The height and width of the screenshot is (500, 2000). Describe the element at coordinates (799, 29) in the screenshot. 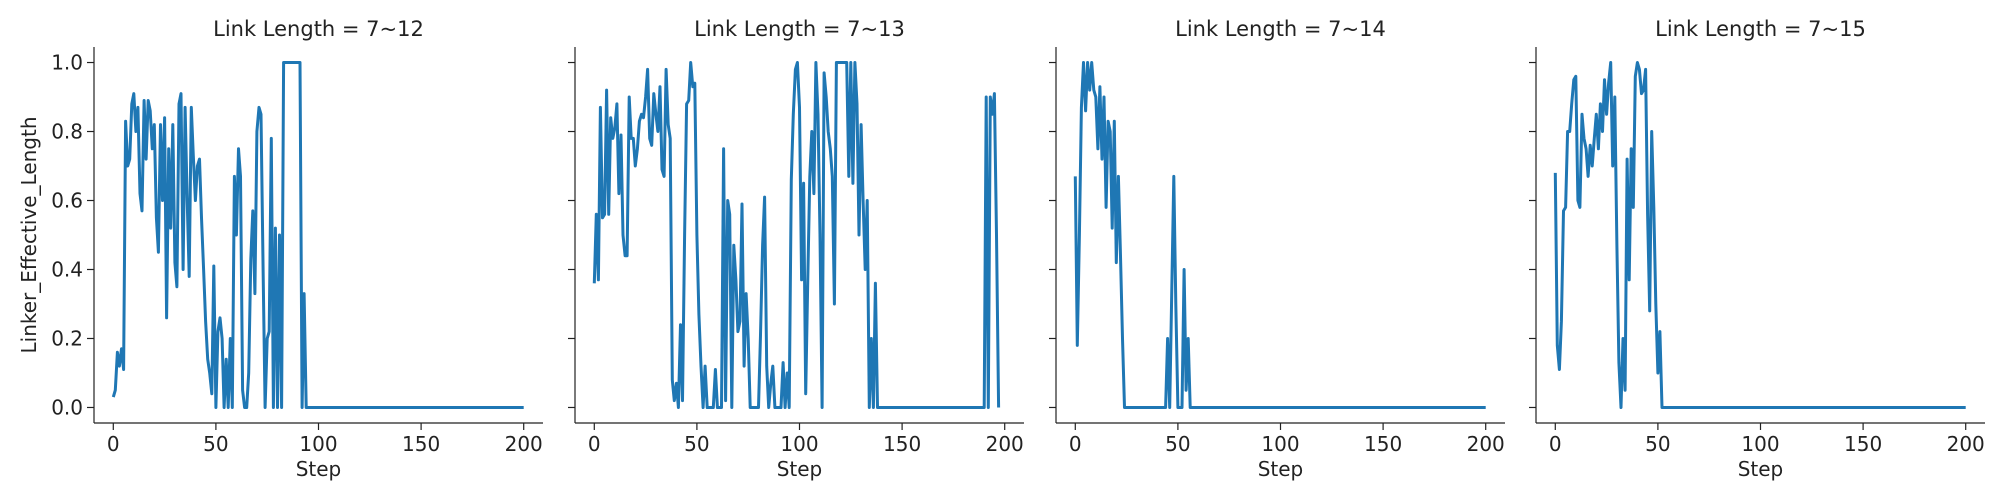

I see `panel-title: Link Length = 7~13` at that location.